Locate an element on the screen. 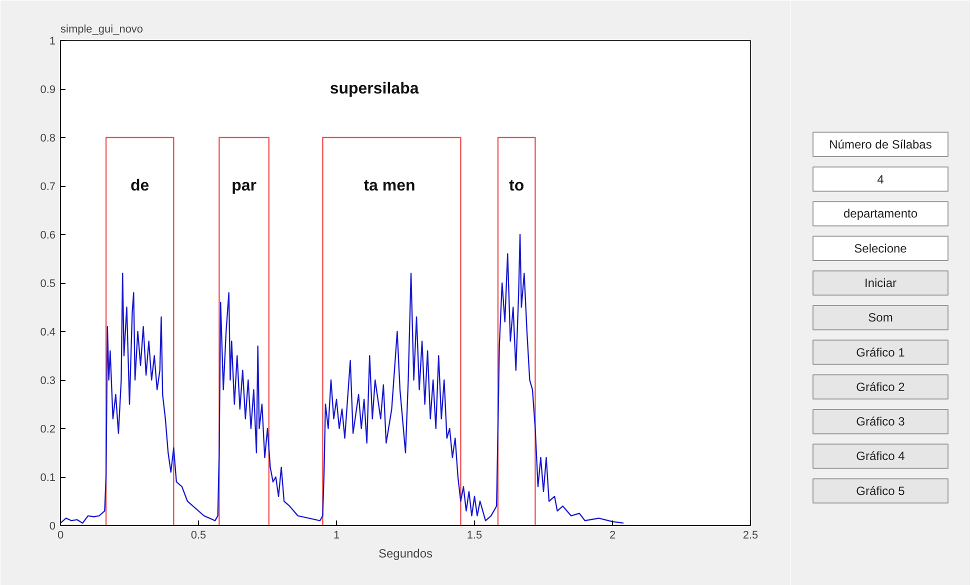  x-axis-title: Segundos is located at coordinates (405, 553).